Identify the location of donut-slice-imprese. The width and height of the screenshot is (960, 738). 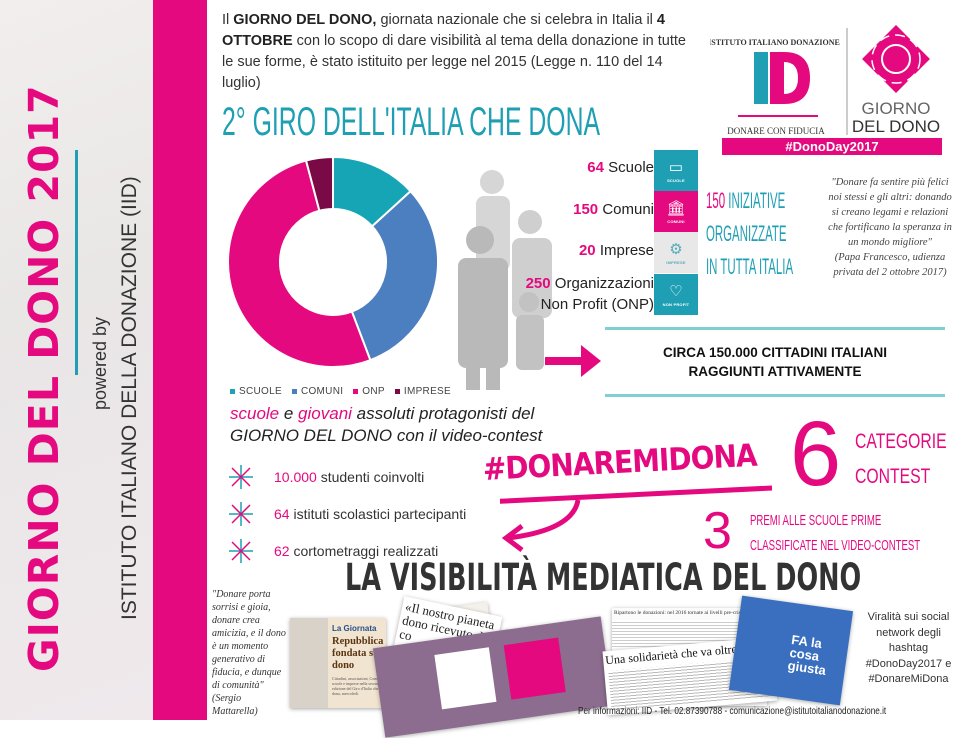
(319, 183).